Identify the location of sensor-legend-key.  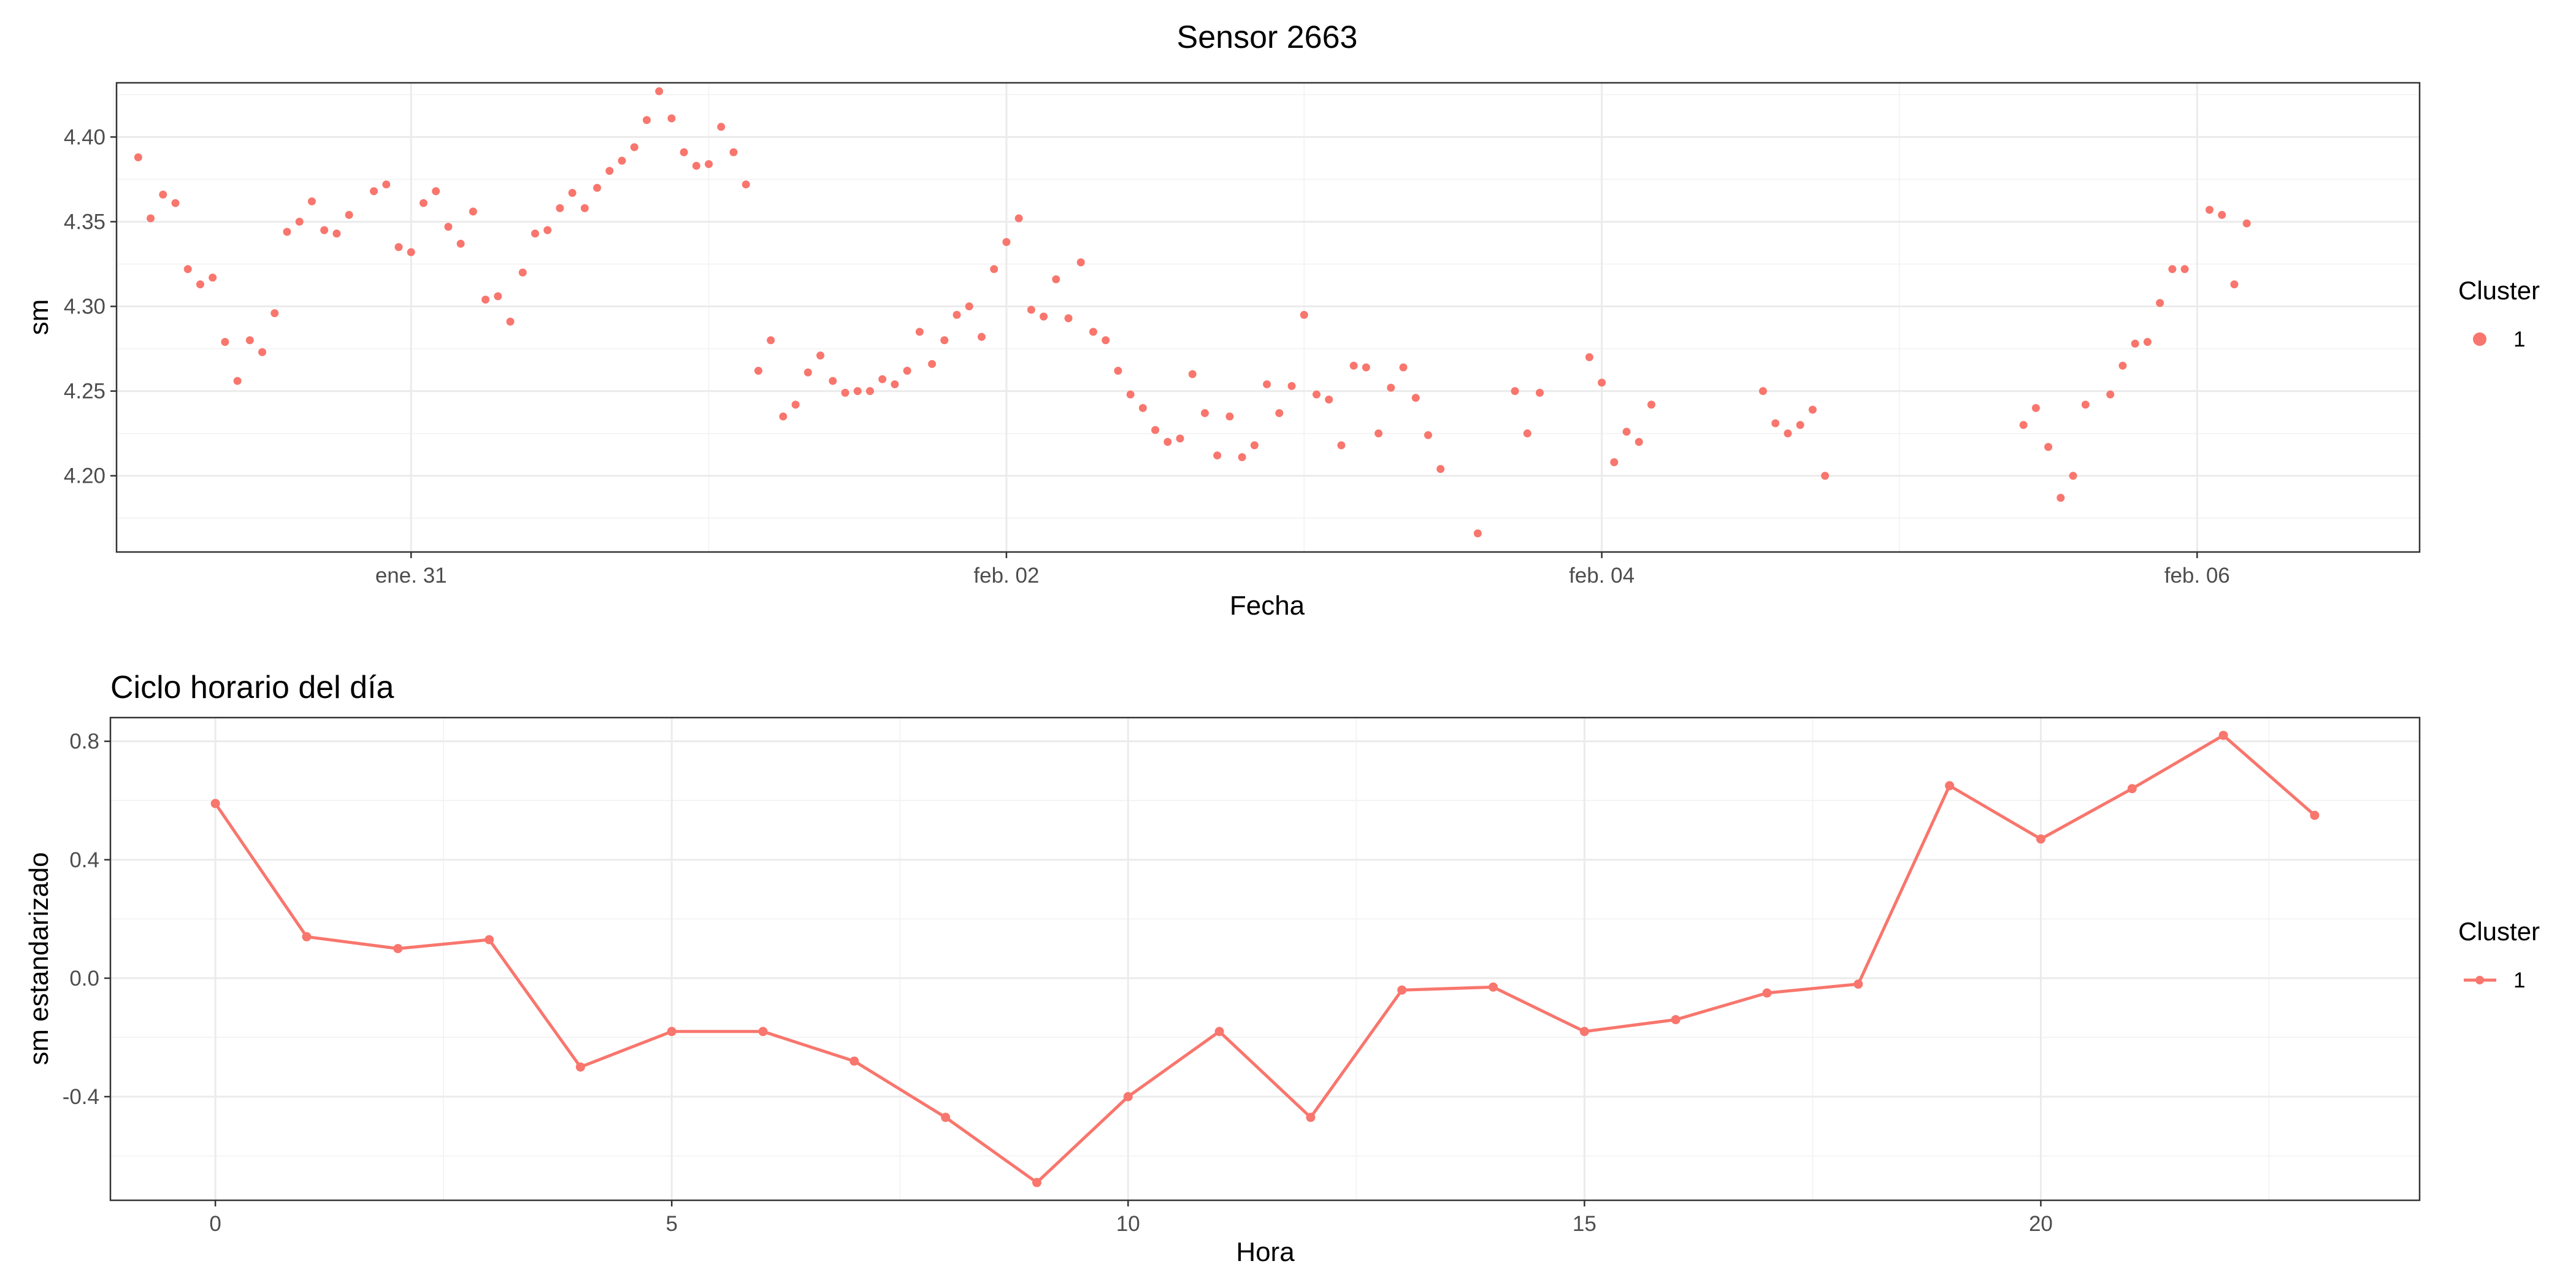
(2479, 339).